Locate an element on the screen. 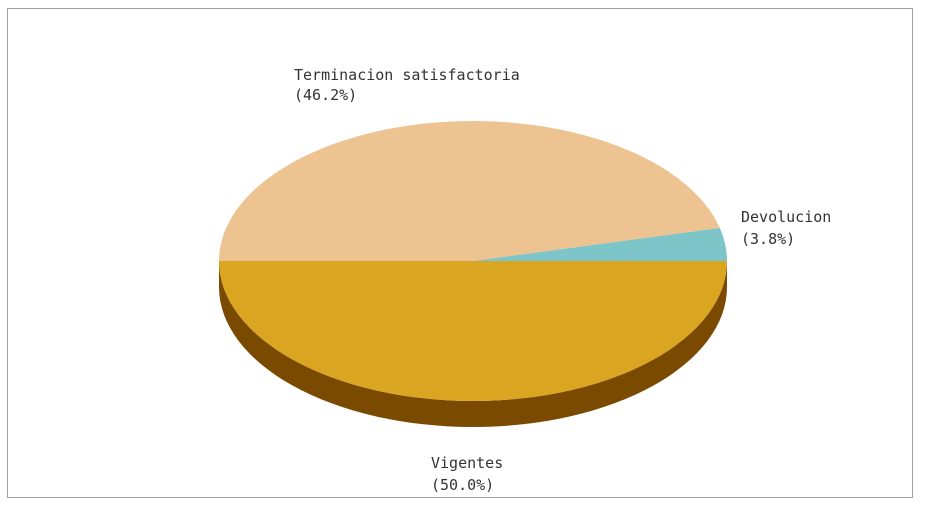  slice-devolucion is located at coordinates (600, 244).